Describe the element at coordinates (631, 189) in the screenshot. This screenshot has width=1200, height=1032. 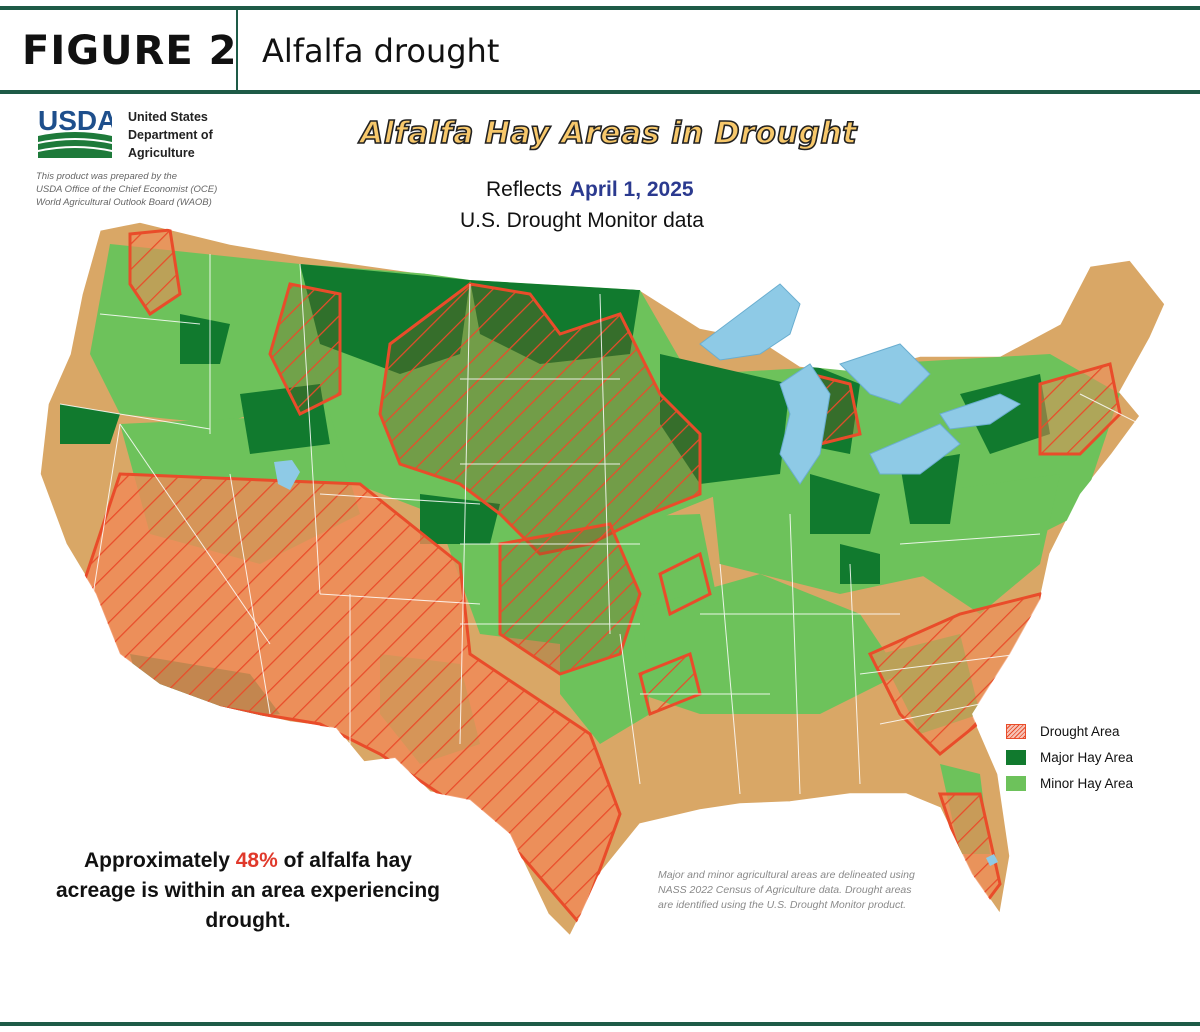
I see `reflects-date: April 1, 2025` at that location.